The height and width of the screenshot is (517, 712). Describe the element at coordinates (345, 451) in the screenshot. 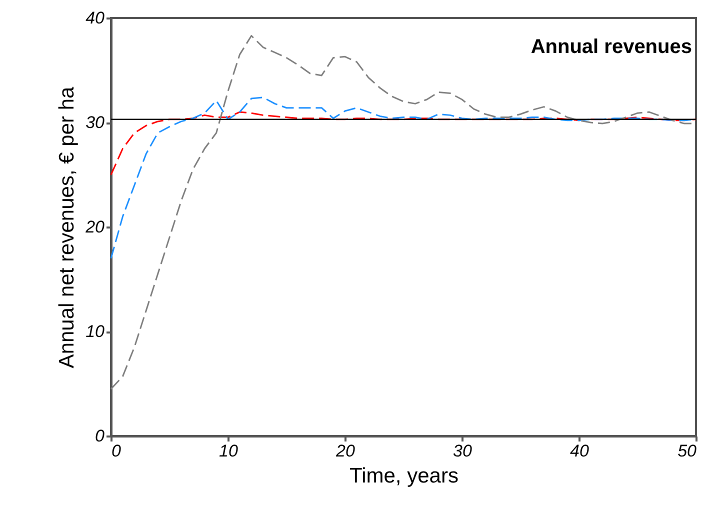

I see `x-tick-label: 20` at that location.